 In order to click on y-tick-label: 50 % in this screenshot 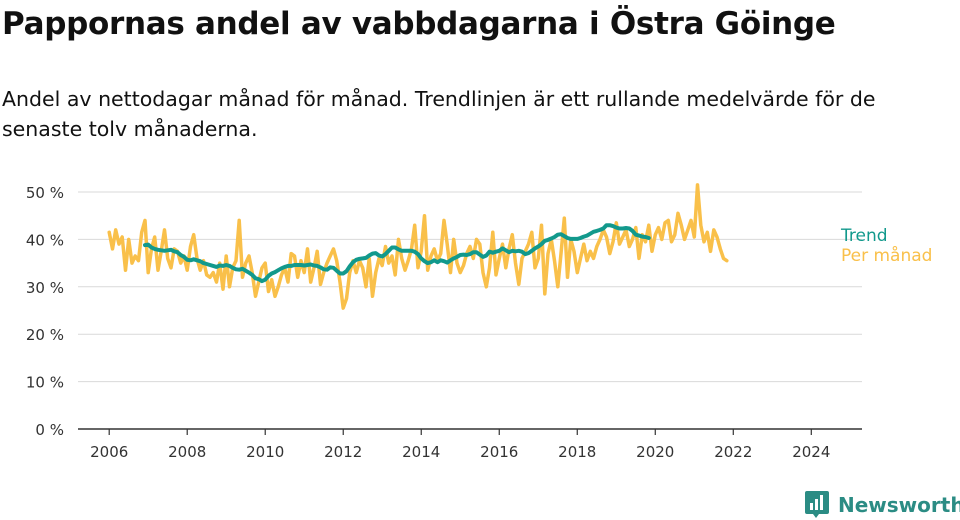, I will do `click(45, 193)`.